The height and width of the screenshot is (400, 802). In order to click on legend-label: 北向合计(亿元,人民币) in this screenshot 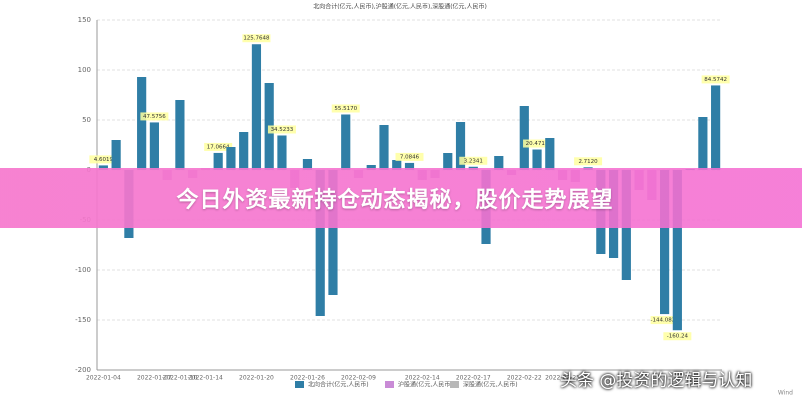, I will do `click(338, 385)`.